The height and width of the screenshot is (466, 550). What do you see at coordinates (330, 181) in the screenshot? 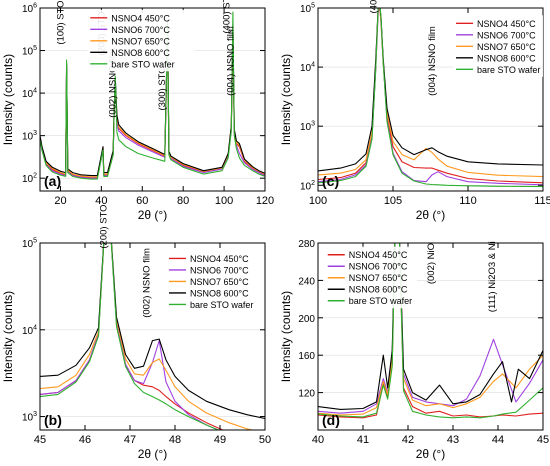
I see `panel-label: (c)` at bounding box center [330, 181].